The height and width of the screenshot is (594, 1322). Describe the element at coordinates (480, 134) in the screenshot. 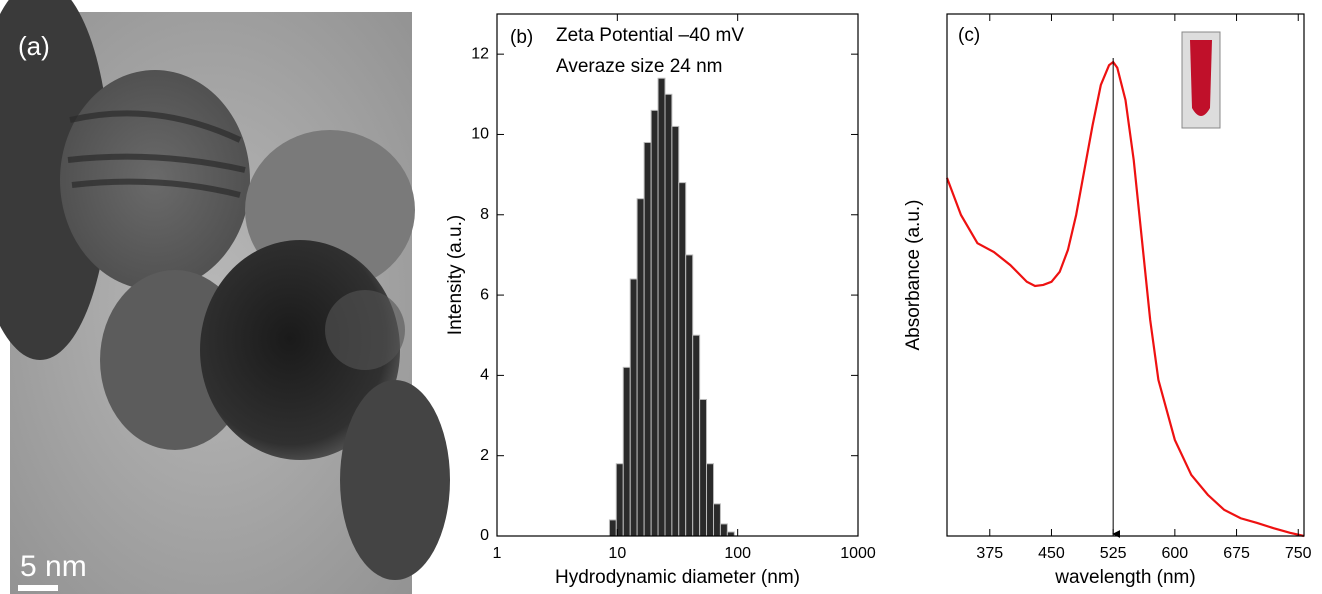

I see `y-tick-label: 10` at that location.